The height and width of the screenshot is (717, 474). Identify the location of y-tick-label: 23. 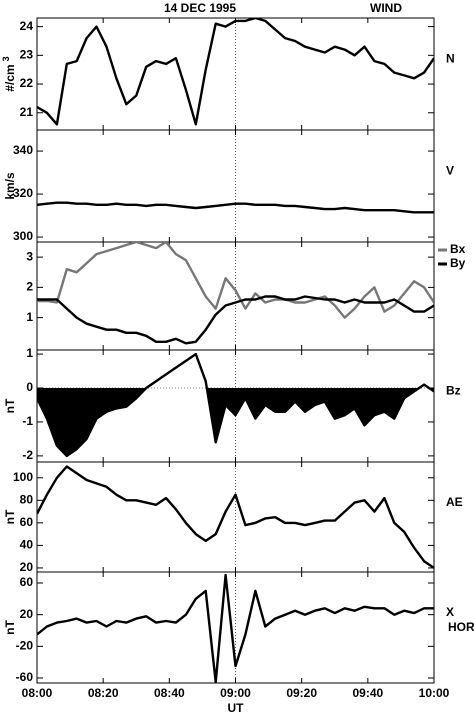
(27, 55).